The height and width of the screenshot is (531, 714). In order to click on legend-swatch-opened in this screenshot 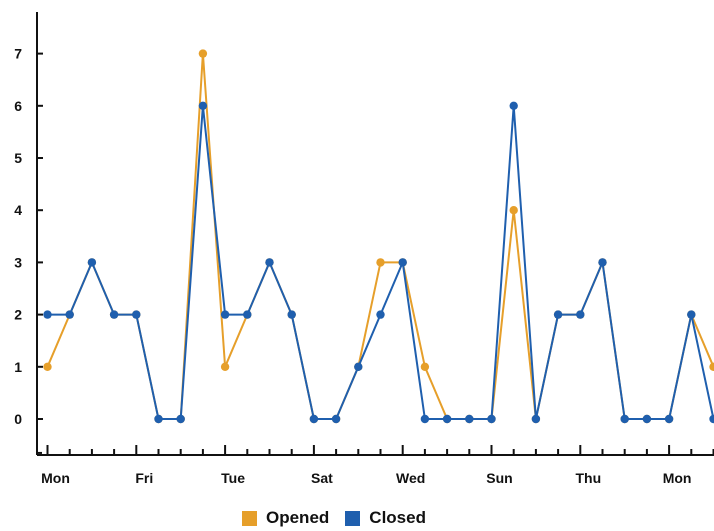, I will do `click(249, 518)`.